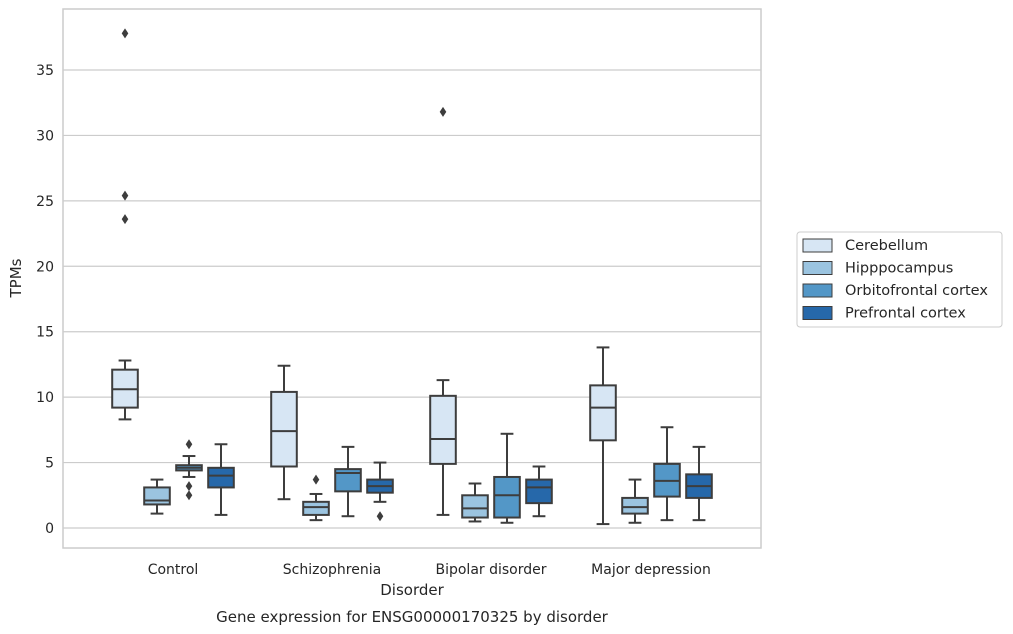  Describe the element at coordinates (45, 267) in the screenshot. I see `y-tick-label-20: 20` at that location.